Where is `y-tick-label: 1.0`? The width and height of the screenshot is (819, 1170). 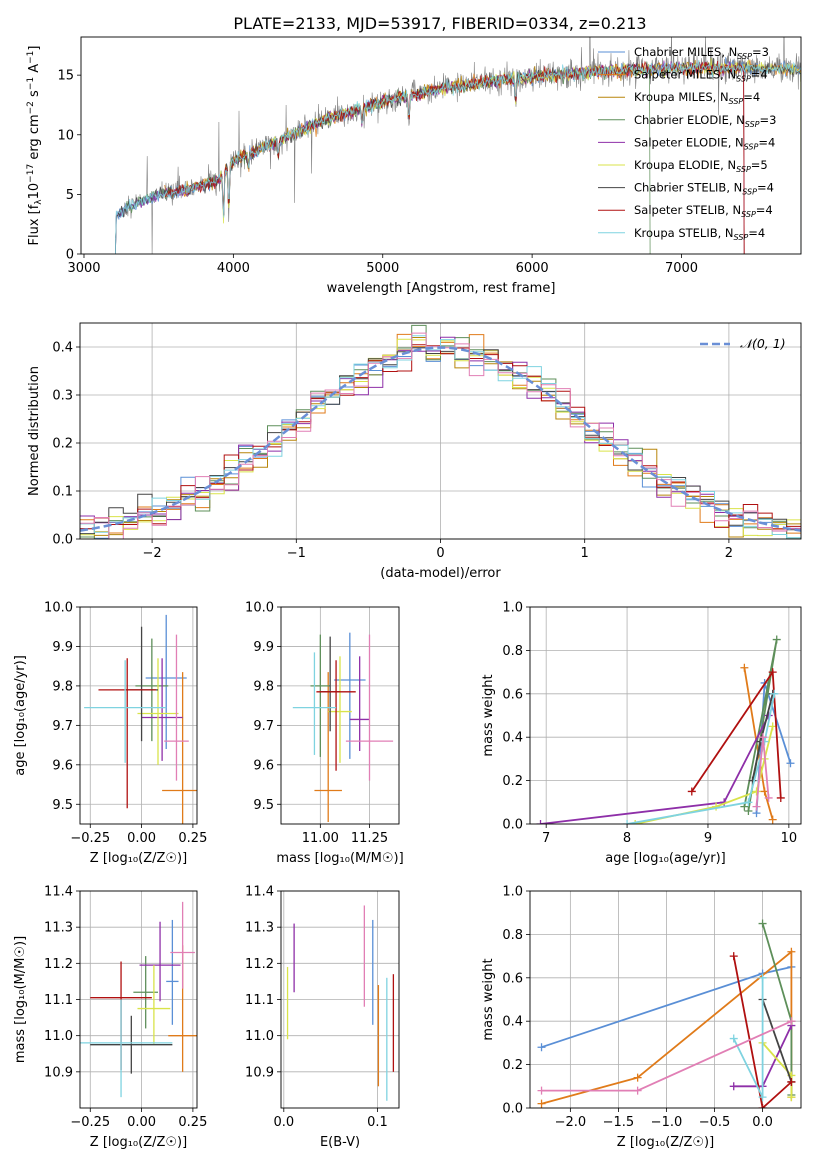 y-tick-label: 1.0 is located at coordinates (512, 608).